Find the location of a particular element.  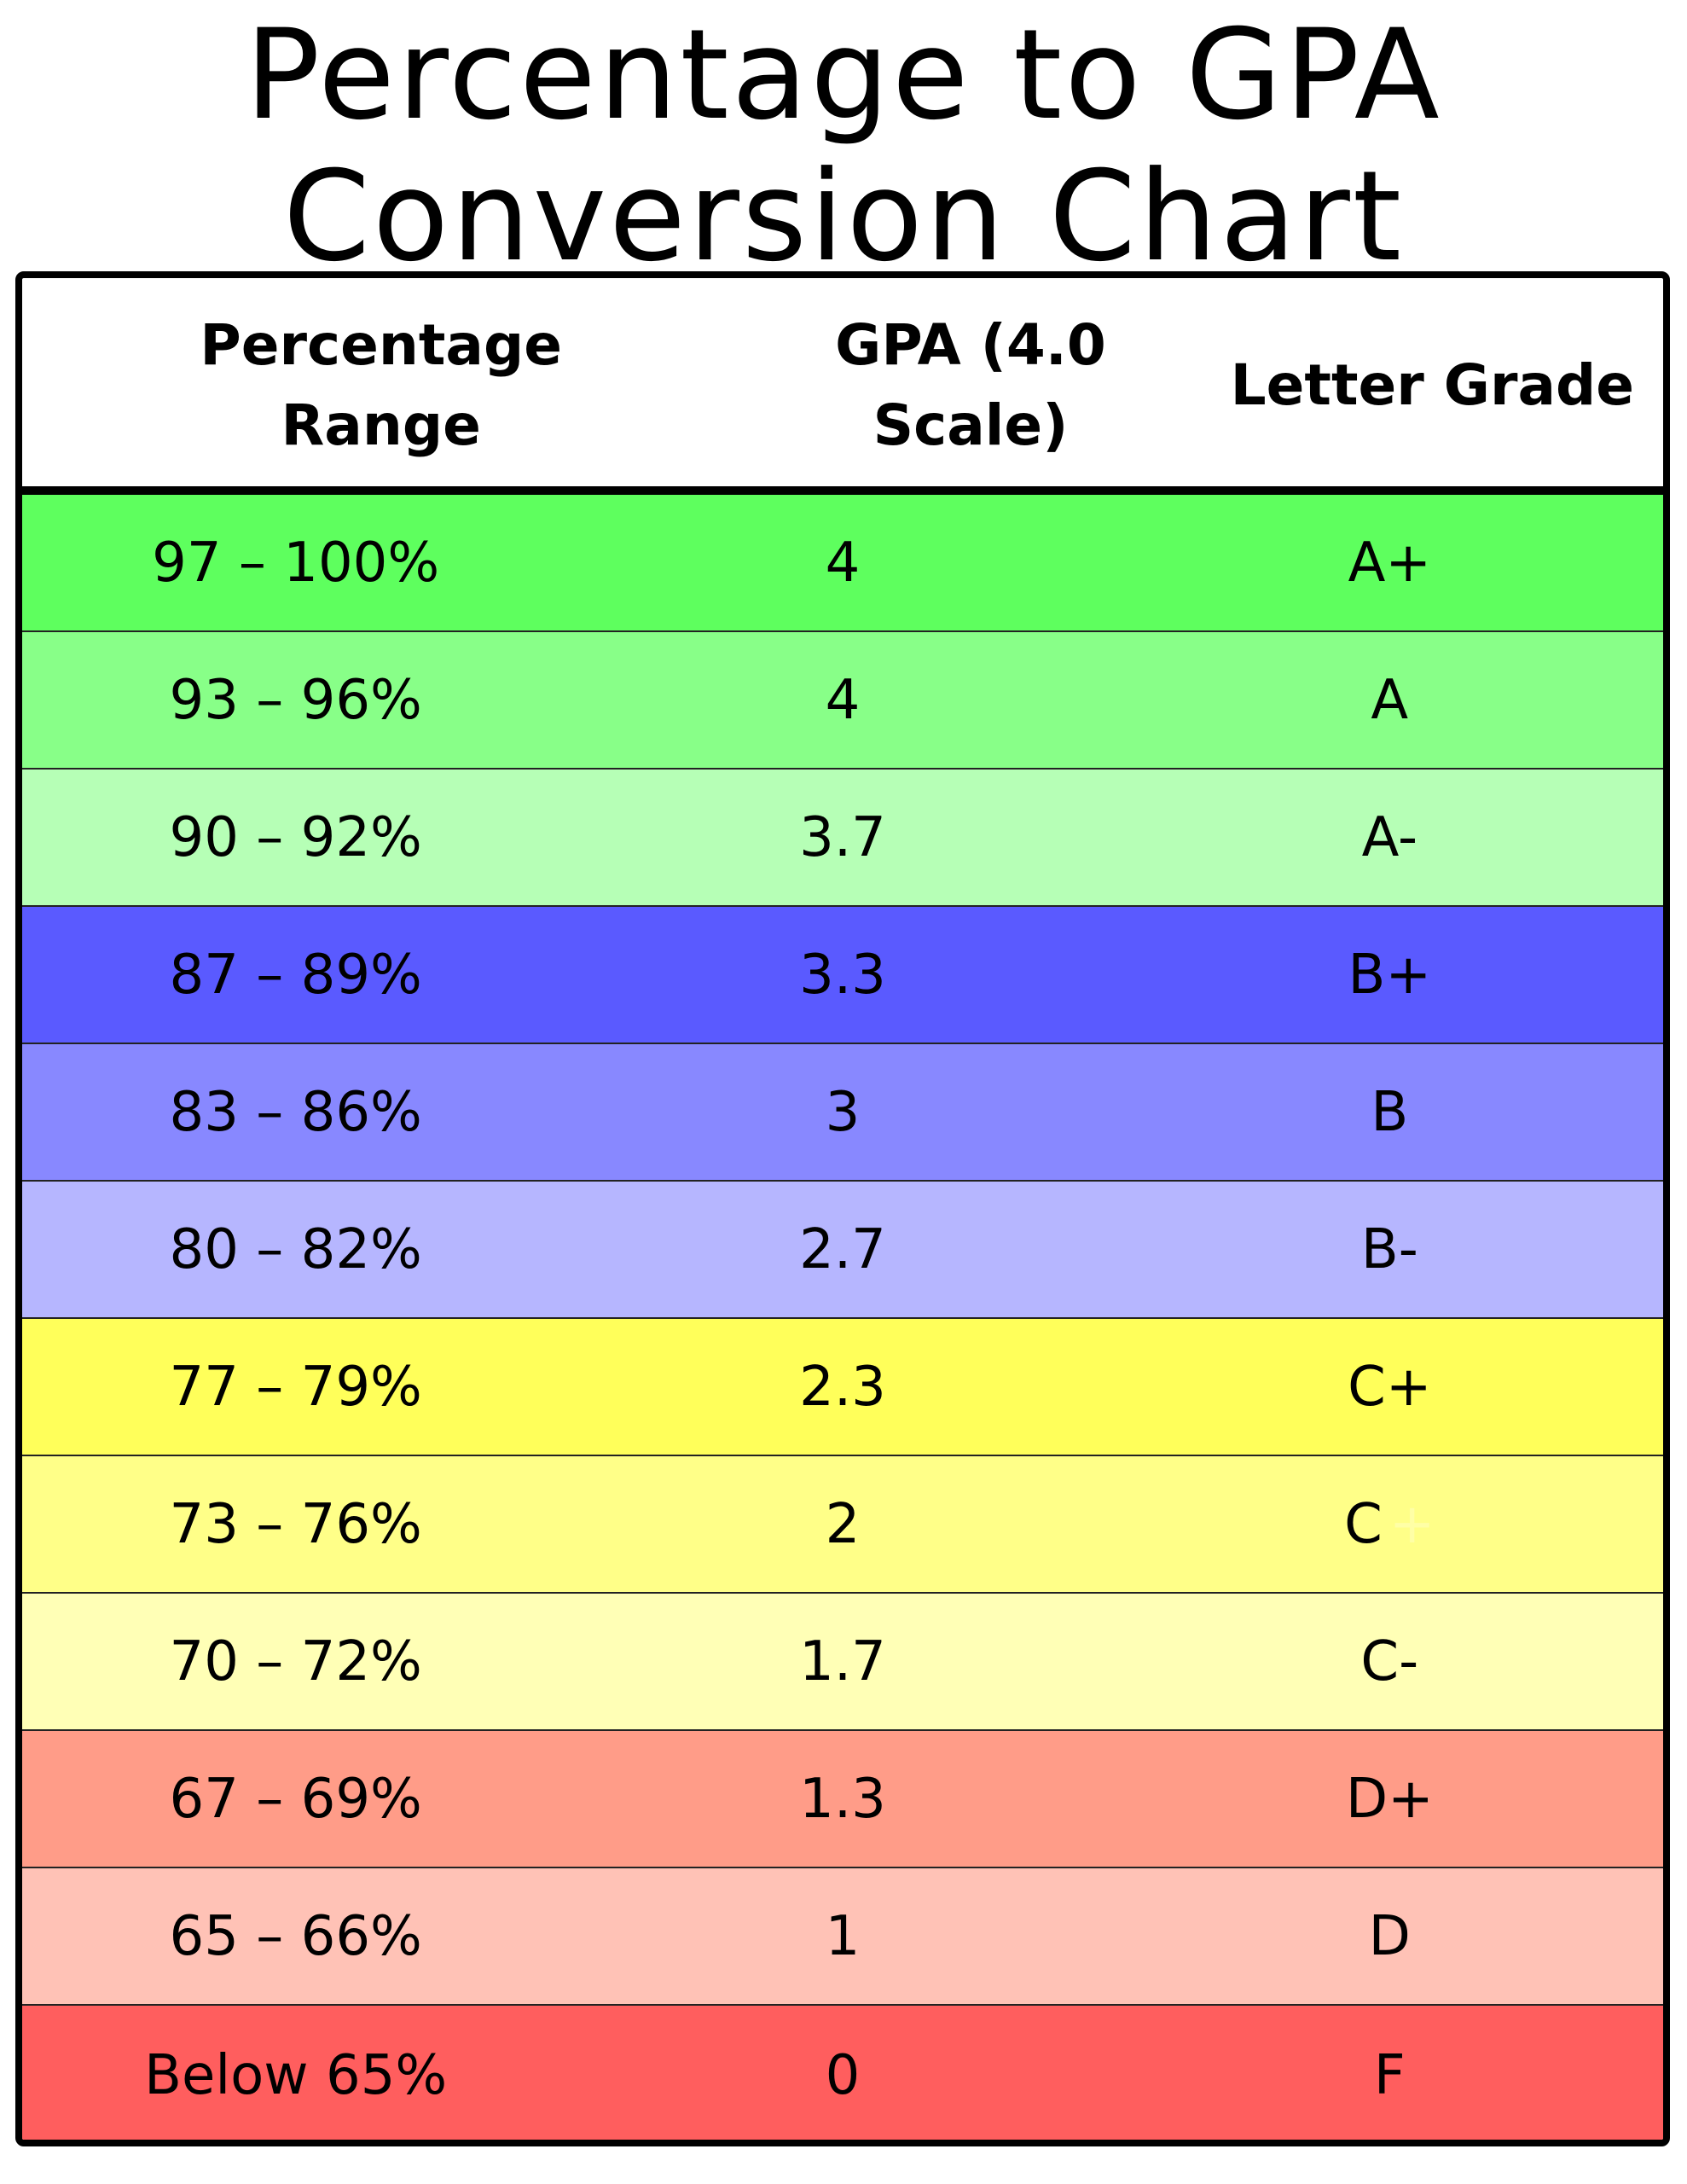

header-percentage-range: Percentage Range is located at coordinates (381, 385).